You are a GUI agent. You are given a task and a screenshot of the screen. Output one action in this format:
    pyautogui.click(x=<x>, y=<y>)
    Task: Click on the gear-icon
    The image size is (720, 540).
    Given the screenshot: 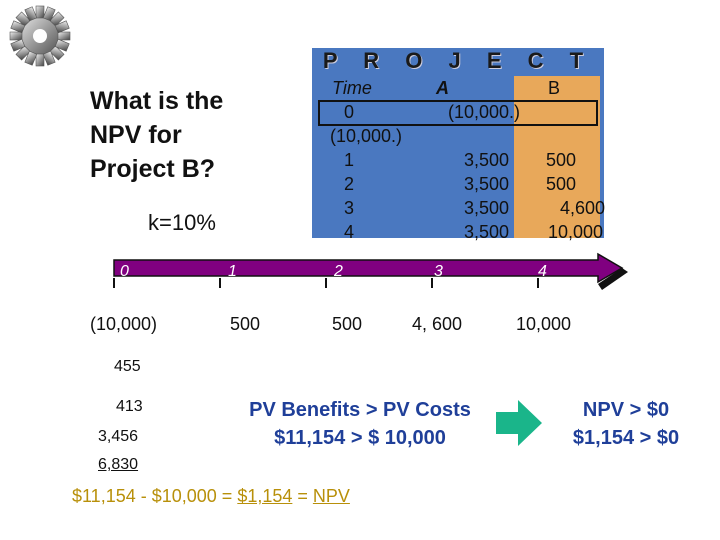 What is the action you would take?
    pyautogui.click(x=40, y=36)
    